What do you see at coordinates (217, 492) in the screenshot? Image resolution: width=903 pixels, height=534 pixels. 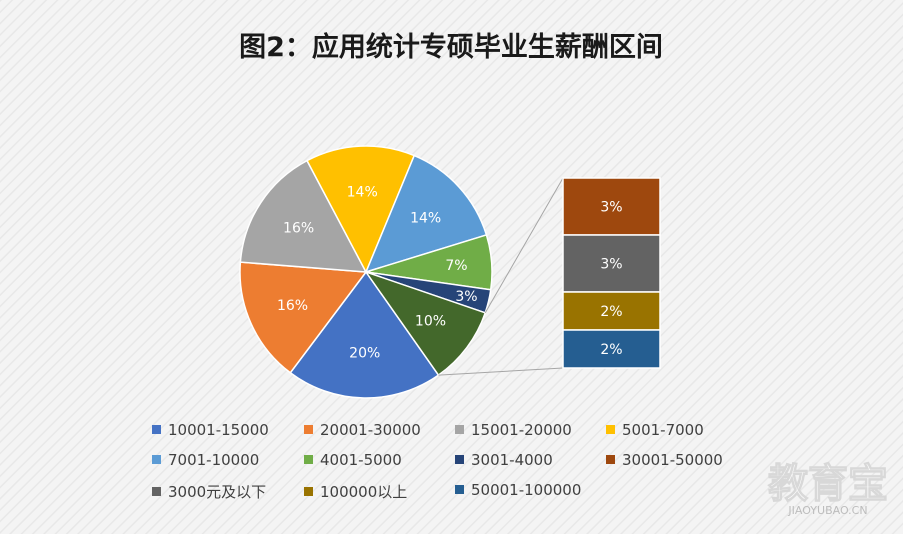 I see `legend-label: 3000元及以下` at bounding box center [217, 492].